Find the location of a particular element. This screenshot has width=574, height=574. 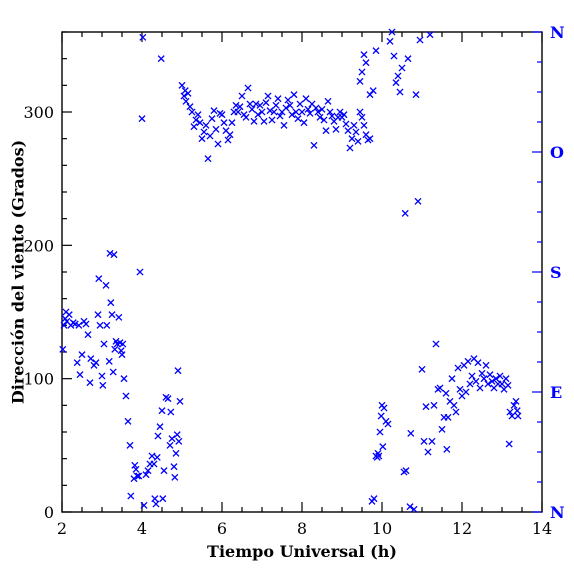

y-tick-label: 0 is located at coordinates (49, 512).